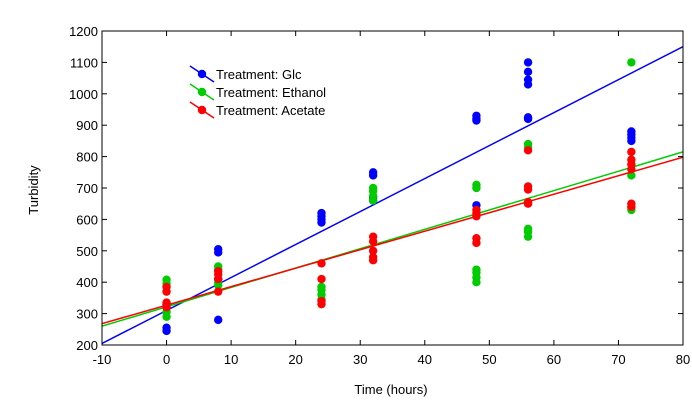 This screenshot has height=405, width=692. Describe the element at coordinates (87, 125) in the screenshot. I see `y-tick-label: 900` at that location.